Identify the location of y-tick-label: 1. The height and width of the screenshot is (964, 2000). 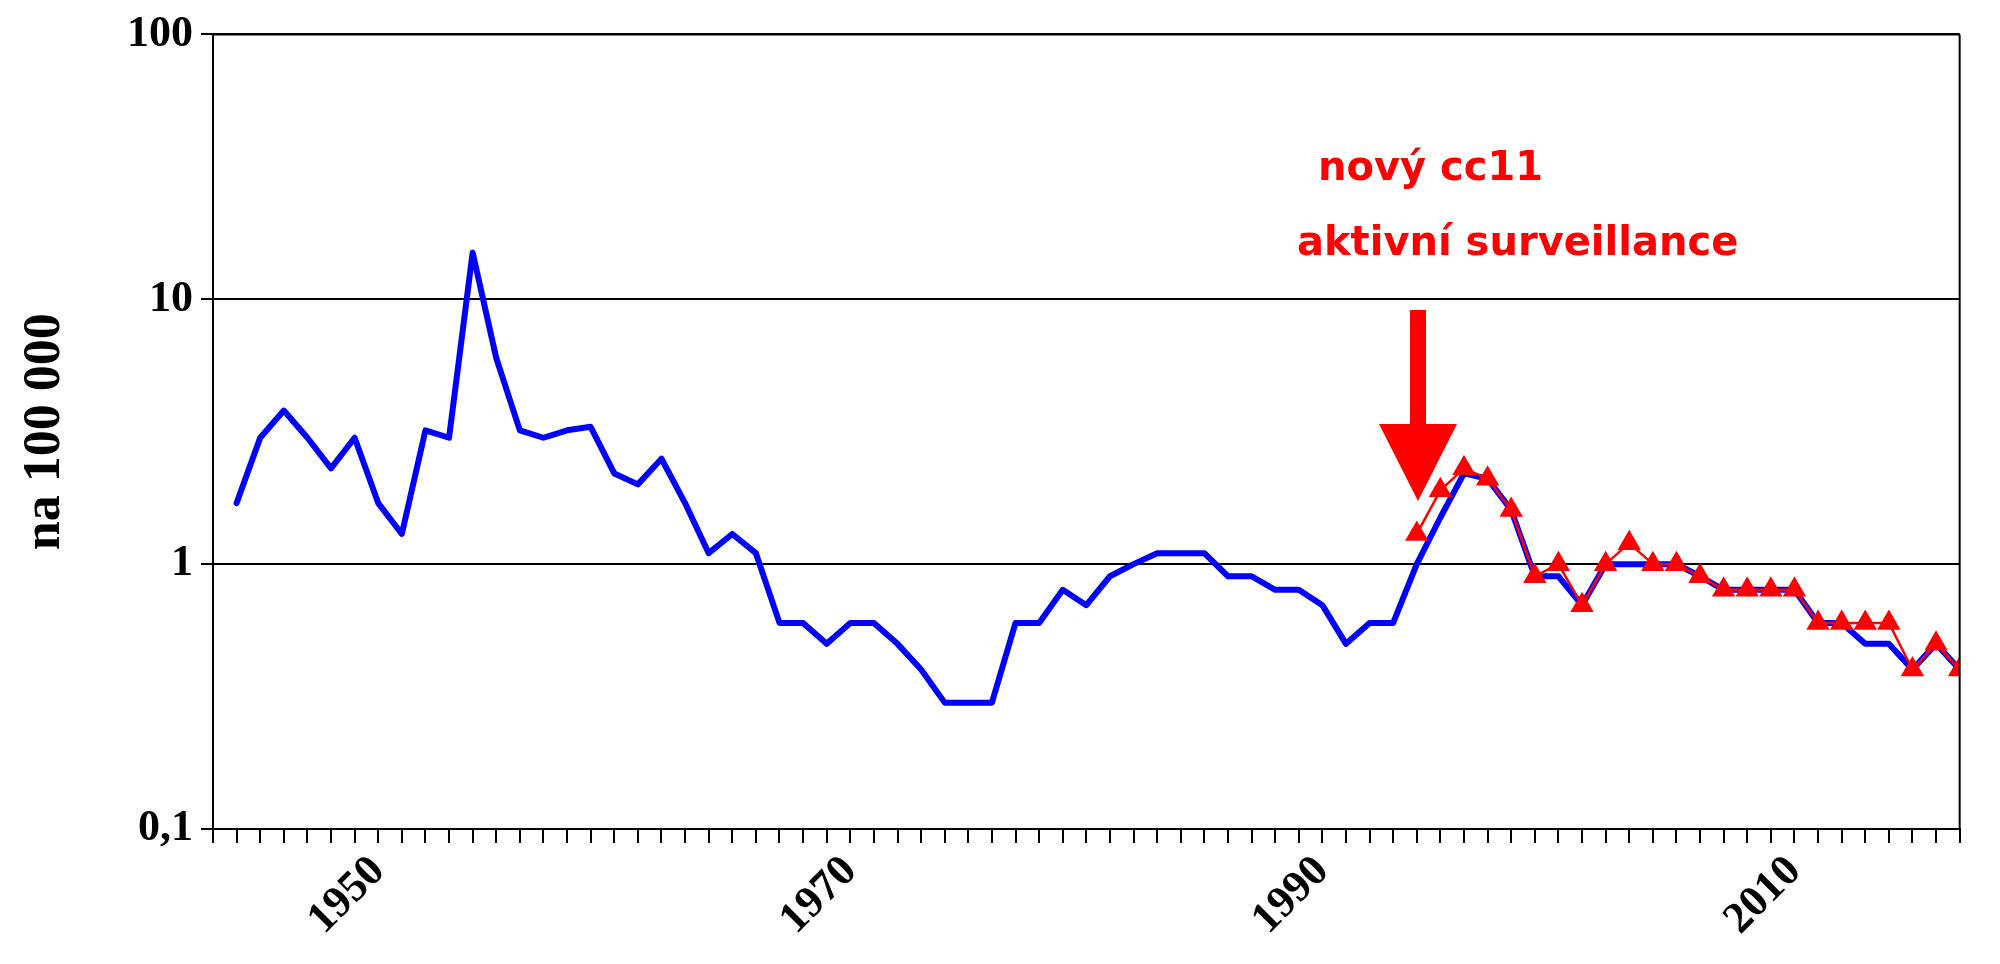
(182, 561).